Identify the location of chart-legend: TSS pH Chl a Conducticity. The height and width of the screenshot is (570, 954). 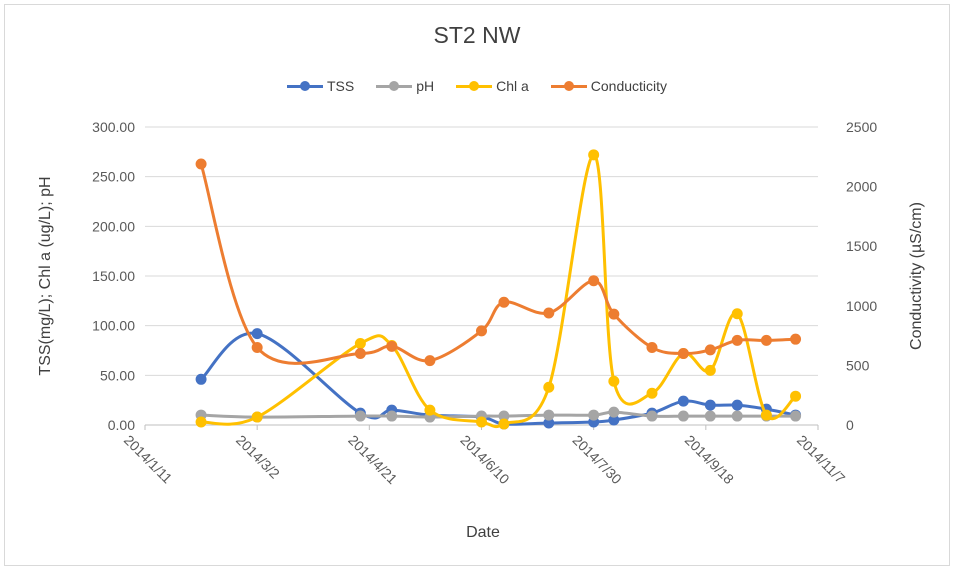
(477, 86).